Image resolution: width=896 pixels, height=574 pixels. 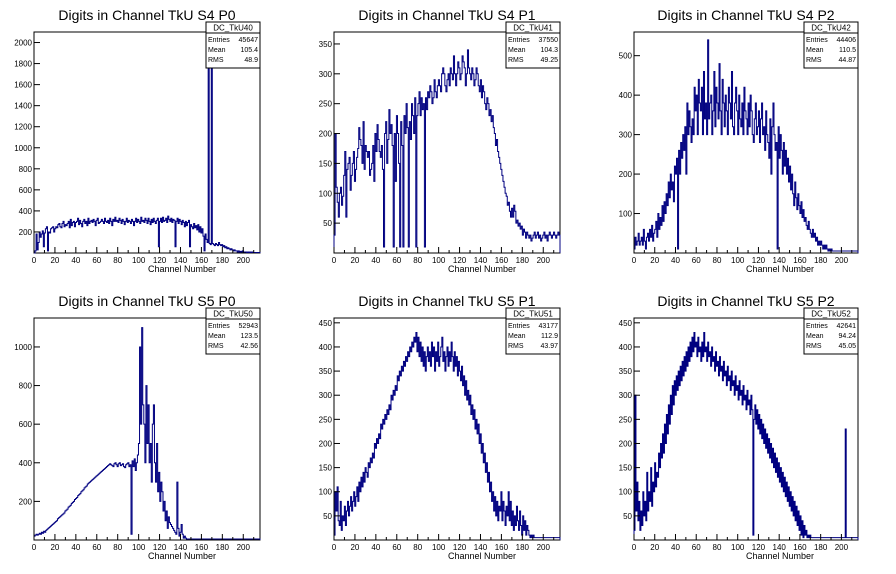 I want to click on stats-rms-value: 48.9, so click(x=251, y=60).